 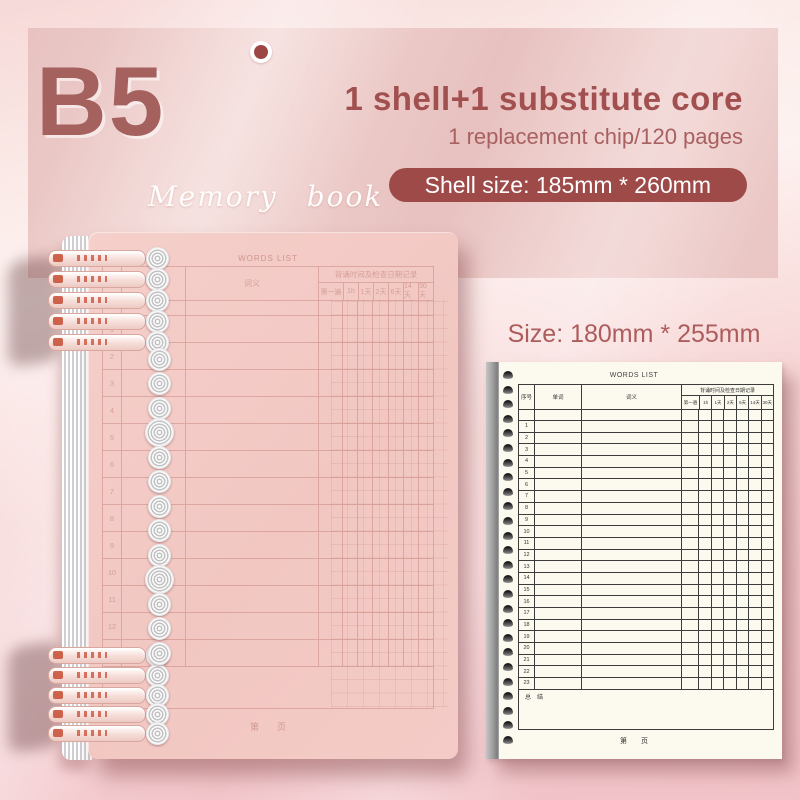 I want to click on row-number-cell: 19, so click(x=526, y=636).